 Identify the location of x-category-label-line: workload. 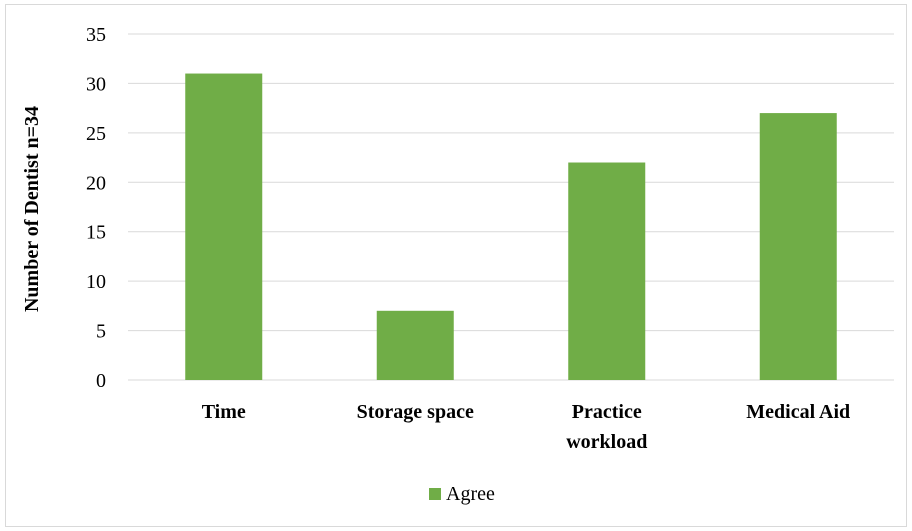
(606, 442).